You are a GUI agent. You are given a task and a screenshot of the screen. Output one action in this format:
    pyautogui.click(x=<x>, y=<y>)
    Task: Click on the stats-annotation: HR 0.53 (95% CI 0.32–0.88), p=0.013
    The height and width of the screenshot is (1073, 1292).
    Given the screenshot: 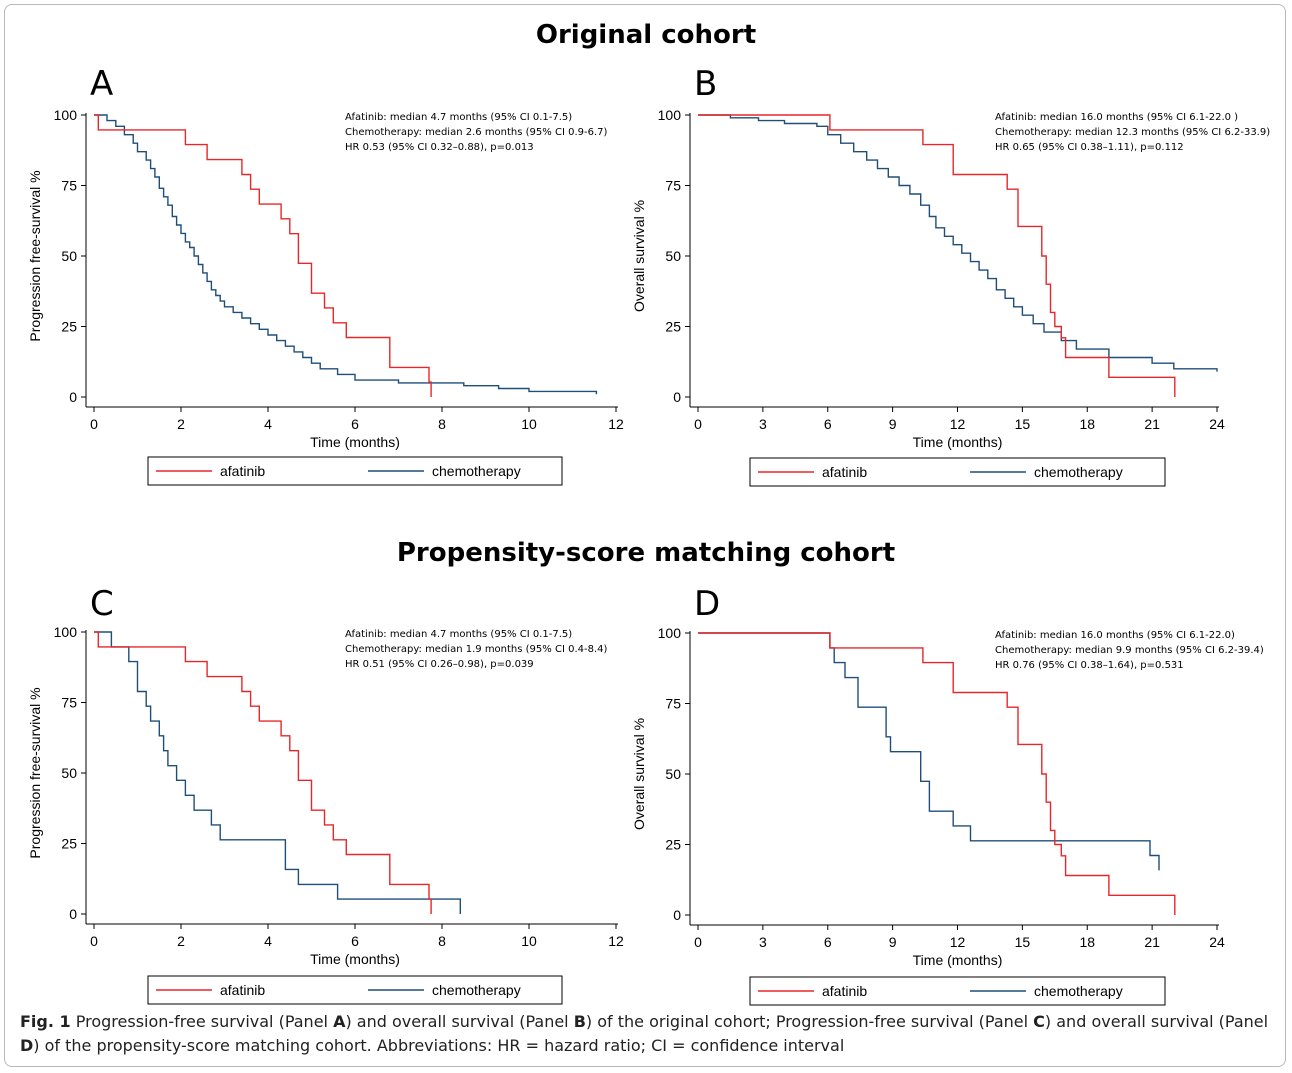 What is the action you would take?
    pyautogui.click(x=439, y=147)
    